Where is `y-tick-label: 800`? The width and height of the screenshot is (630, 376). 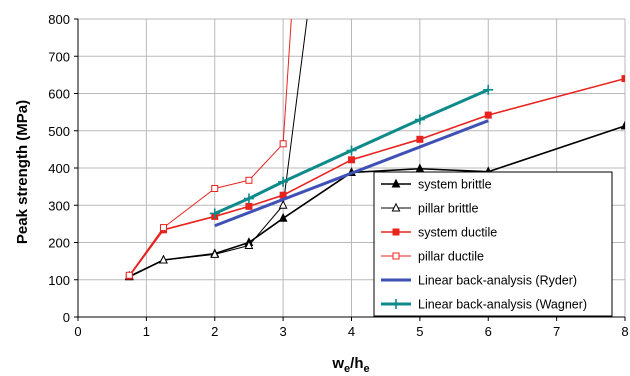
y-tick-label: 800 is located at coordinates (59, 19).